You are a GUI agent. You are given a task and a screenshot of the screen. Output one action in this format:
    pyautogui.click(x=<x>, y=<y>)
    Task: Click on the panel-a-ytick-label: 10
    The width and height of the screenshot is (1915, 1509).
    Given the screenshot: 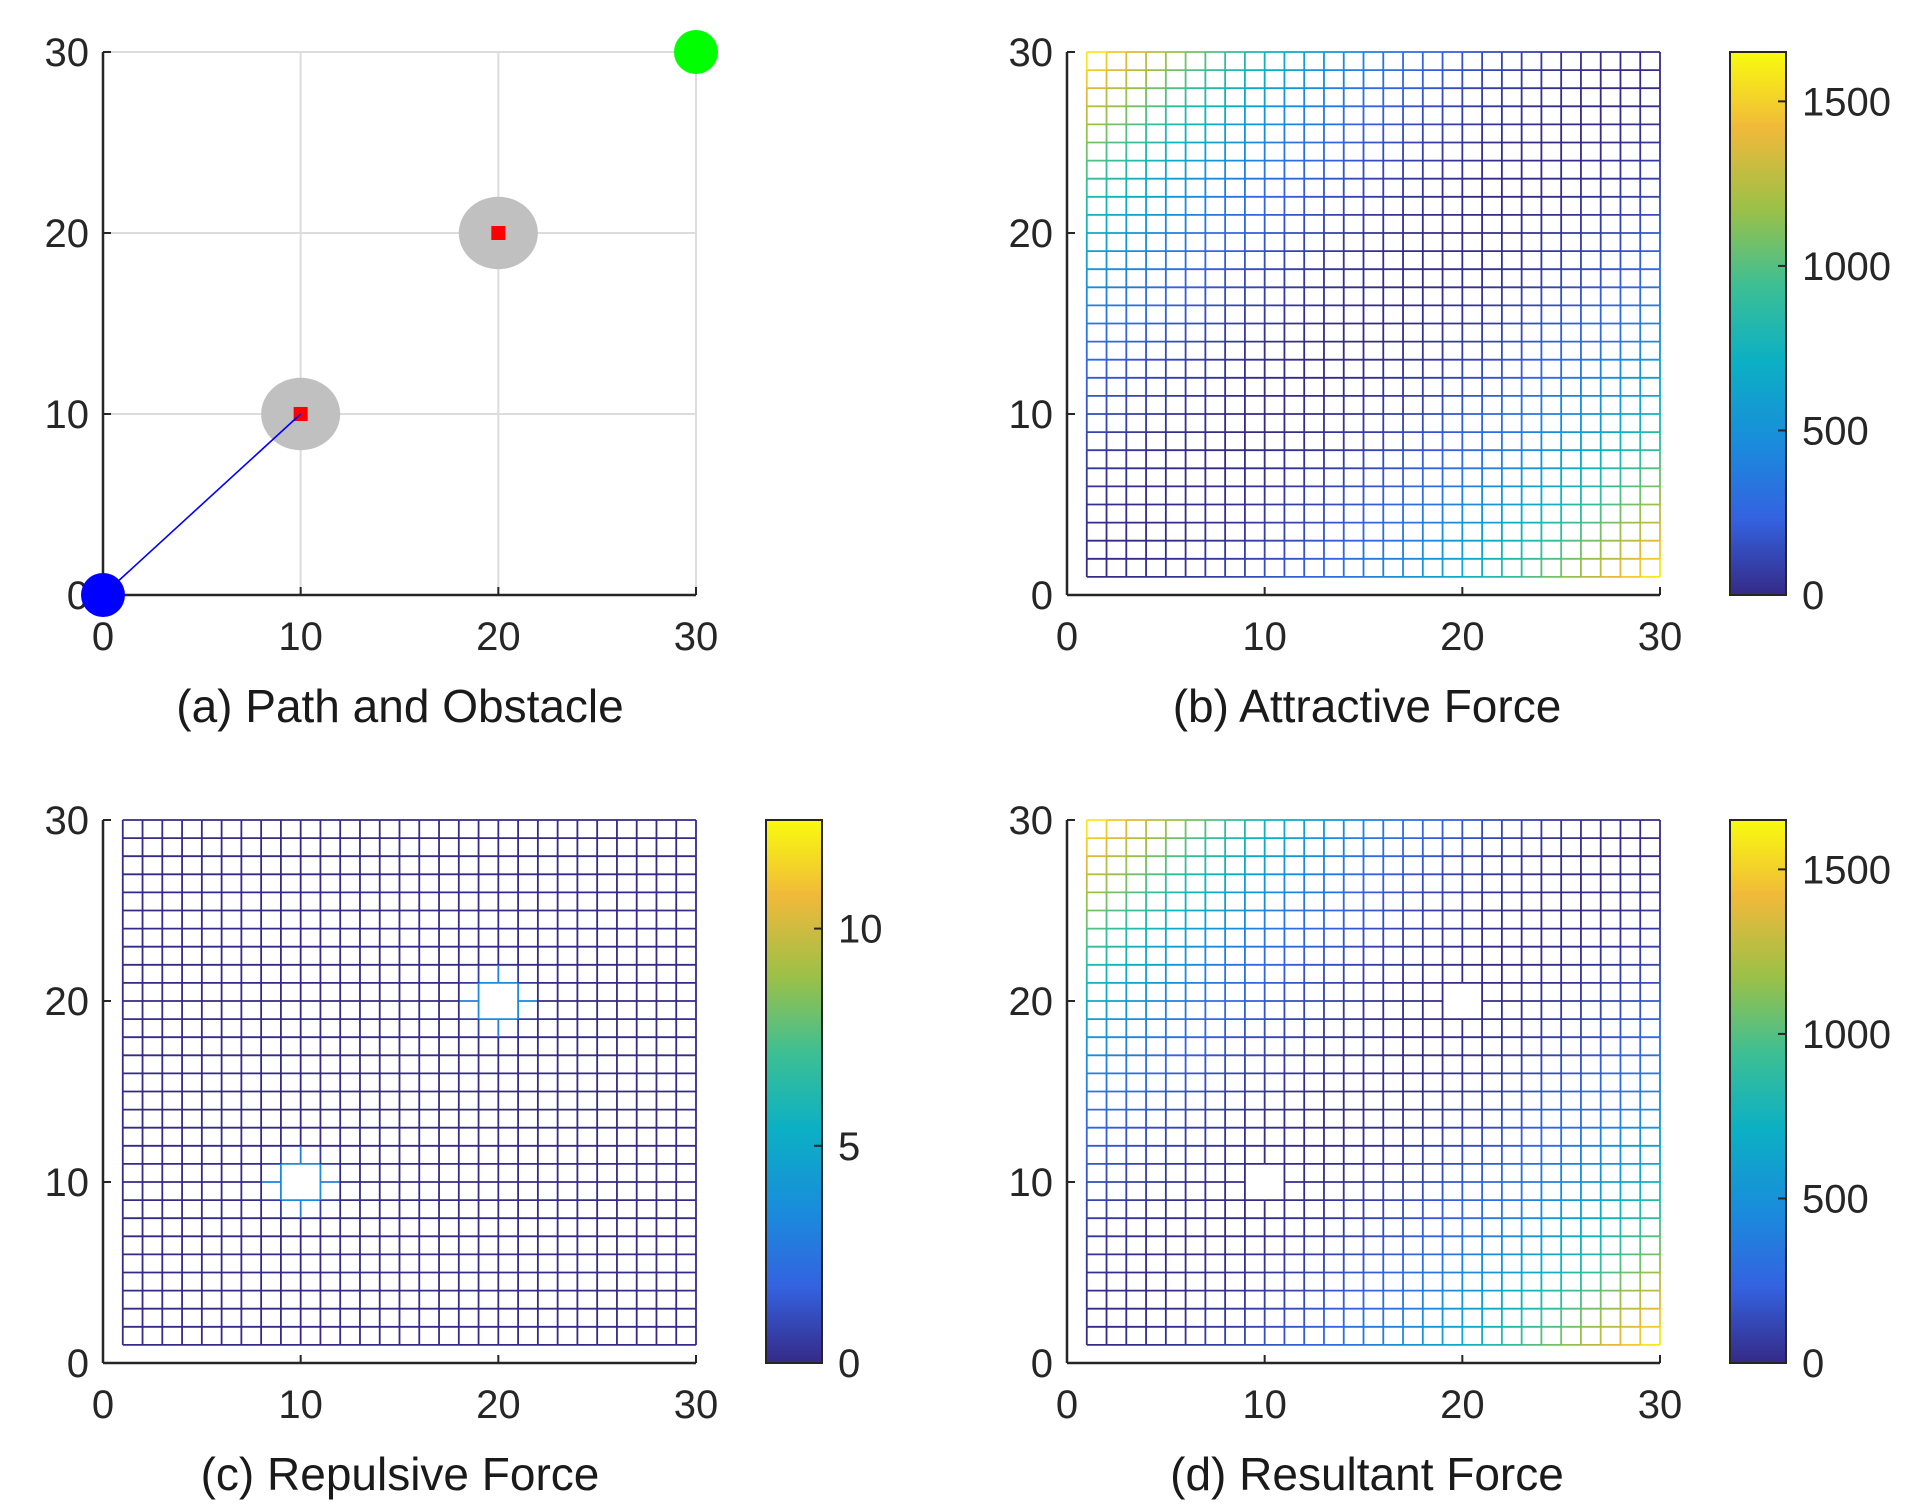 What is the action you would take?
    pyautogui.click(x=67, y=415)
    